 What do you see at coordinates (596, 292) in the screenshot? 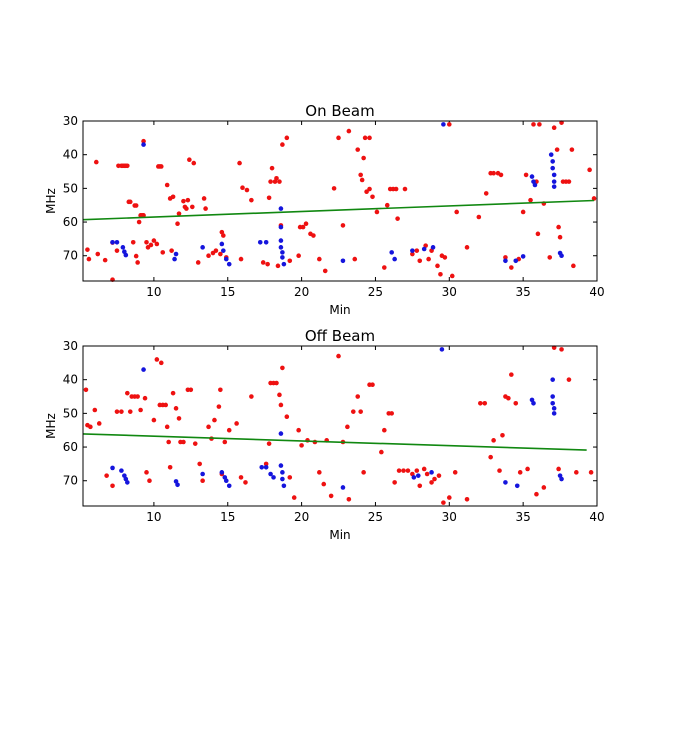
I see `on-beam-x-tick-label: 40` at bounding box center [596, 292].